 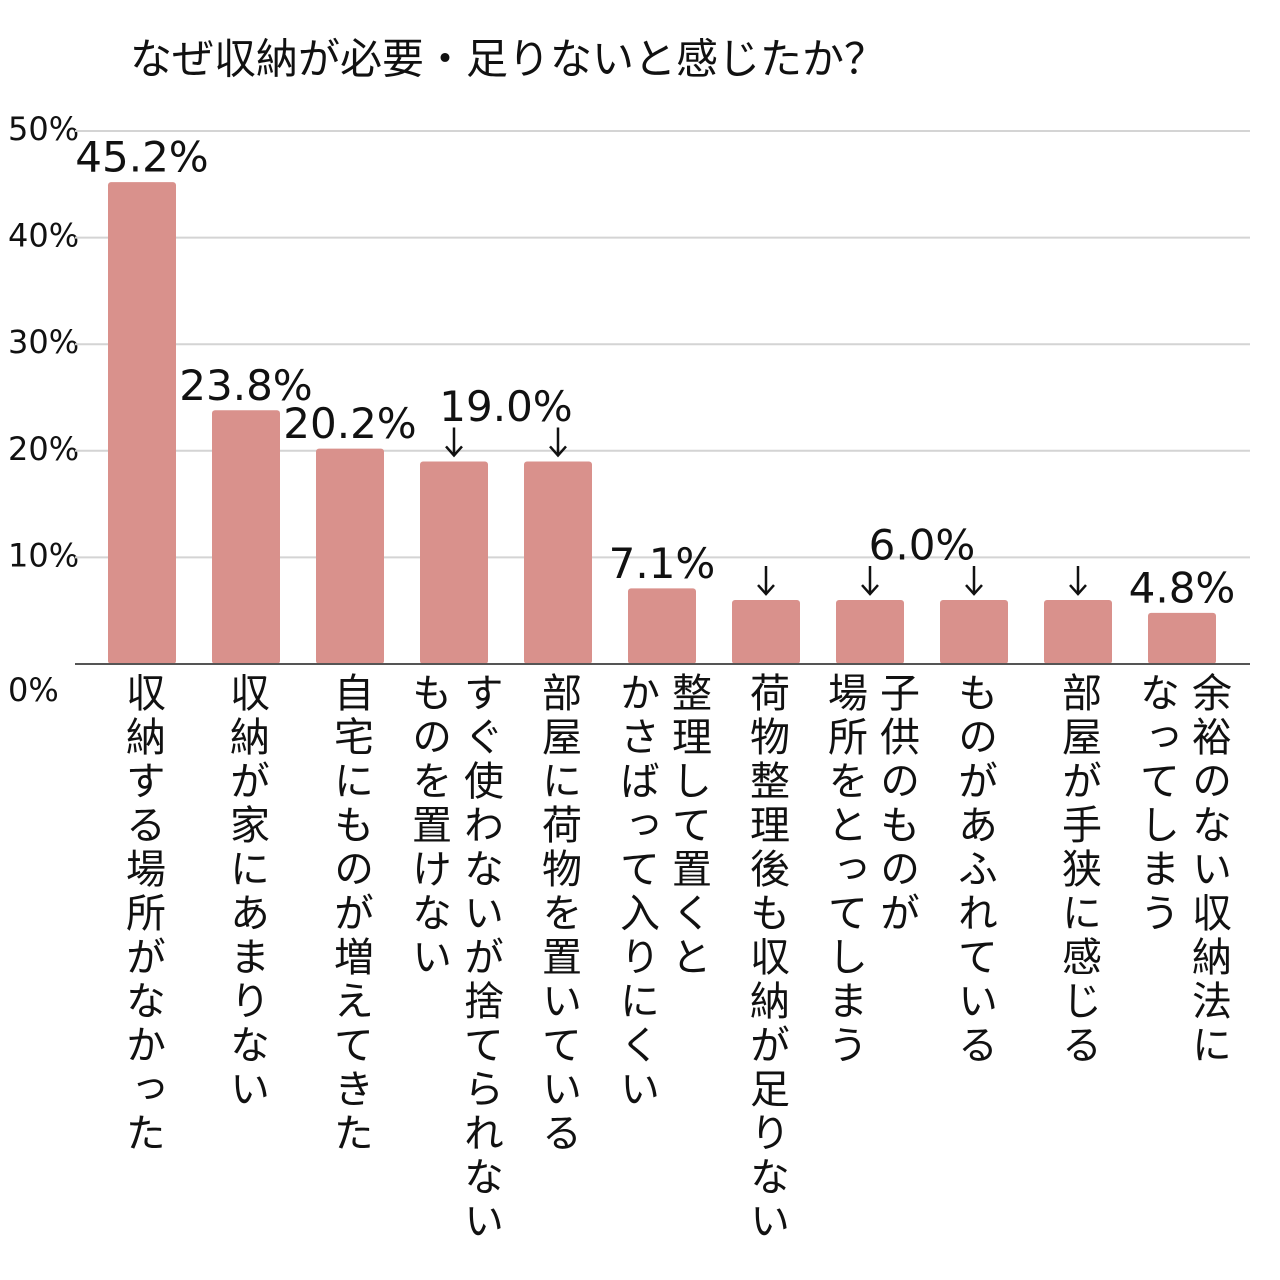 What do you see at coordinates (246, 892) in the screenshot?
I see `x-tick-label: 収納が家にあまりない` at bounding box center [246, 892].